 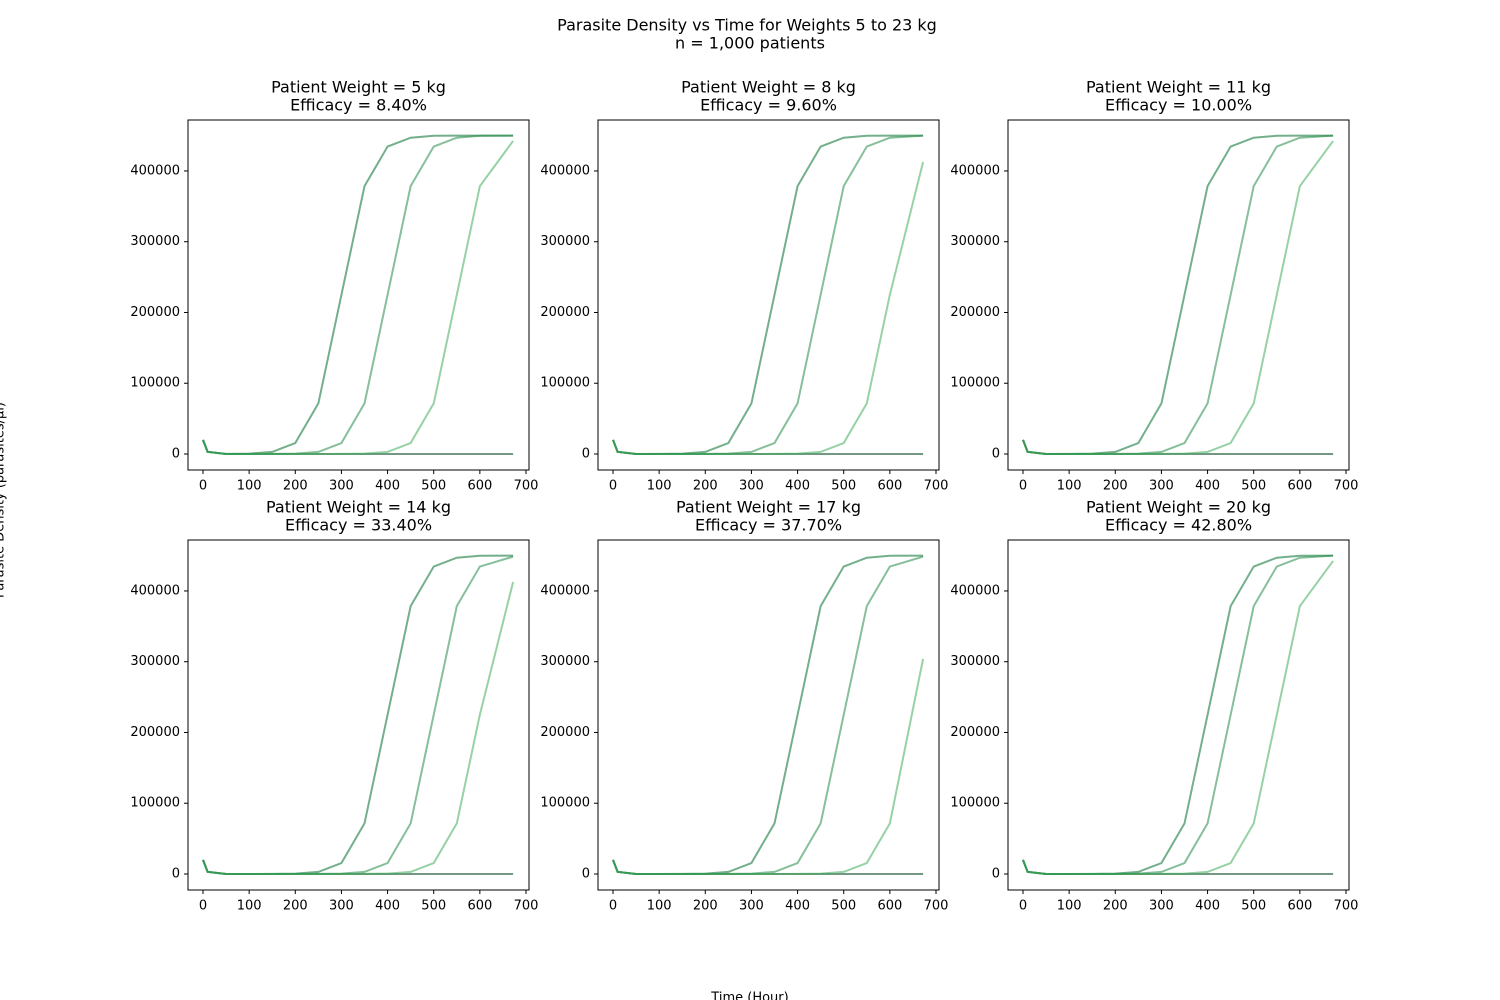 What do you see at coordinates (749, 995) in the screenshot?
I see `x-axis-label: Time (Hour)` at bounding box center [749, 995].